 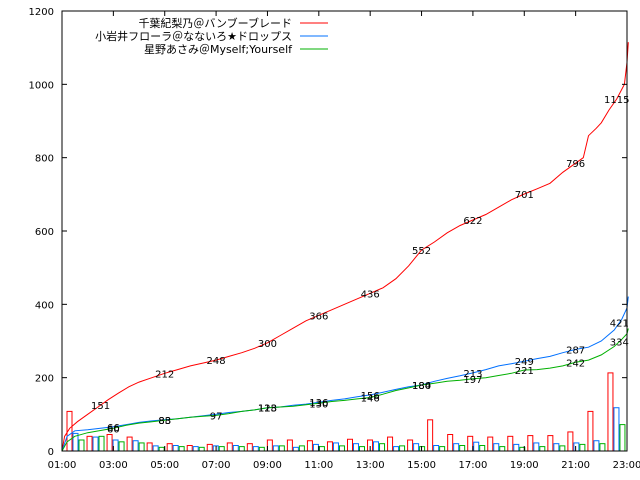 What do you see at coordinates (421, 386) in the screenshot?
I see `data-label: 180` at bounding box center [421, 386].